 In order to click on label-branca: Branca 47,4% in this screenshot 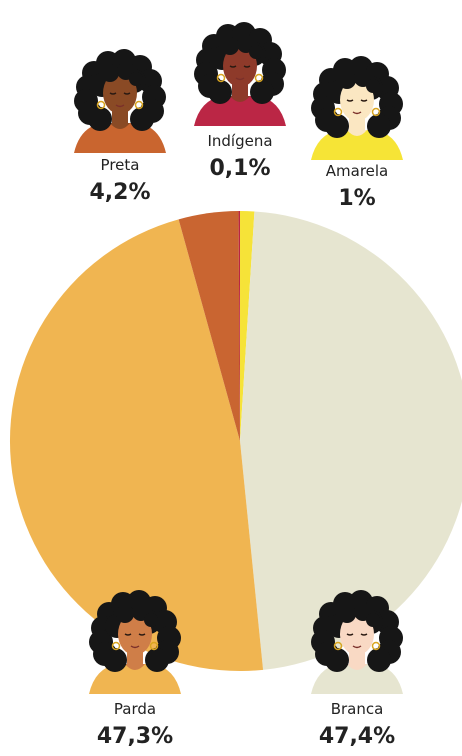, I will do `click(357, 724)`.